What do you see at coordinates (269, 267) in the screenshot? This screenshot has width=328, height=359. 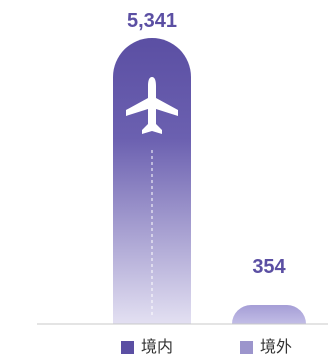 I see `bar-value-label-international: 354` at bounding box center [269, 267].